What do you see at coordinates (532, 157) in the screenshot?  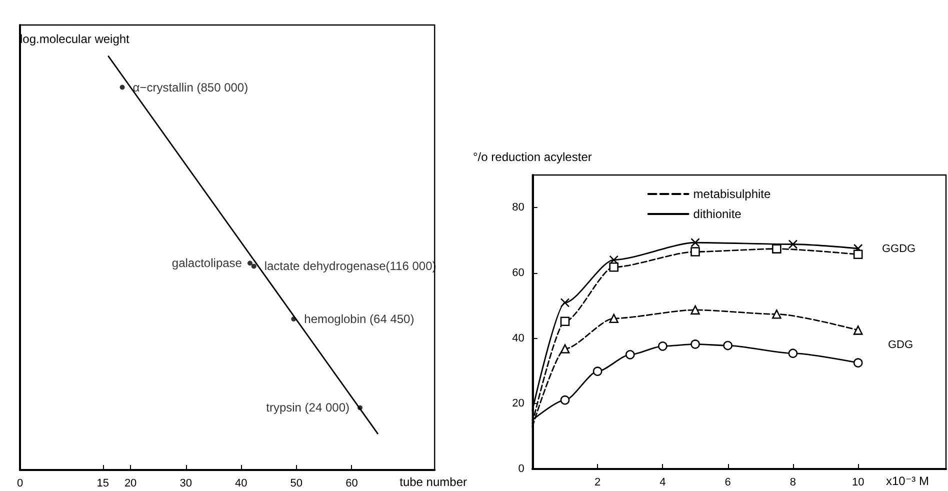 I see `y-axis-title: °/o reduction acylester` at bounding box center [532, 157].